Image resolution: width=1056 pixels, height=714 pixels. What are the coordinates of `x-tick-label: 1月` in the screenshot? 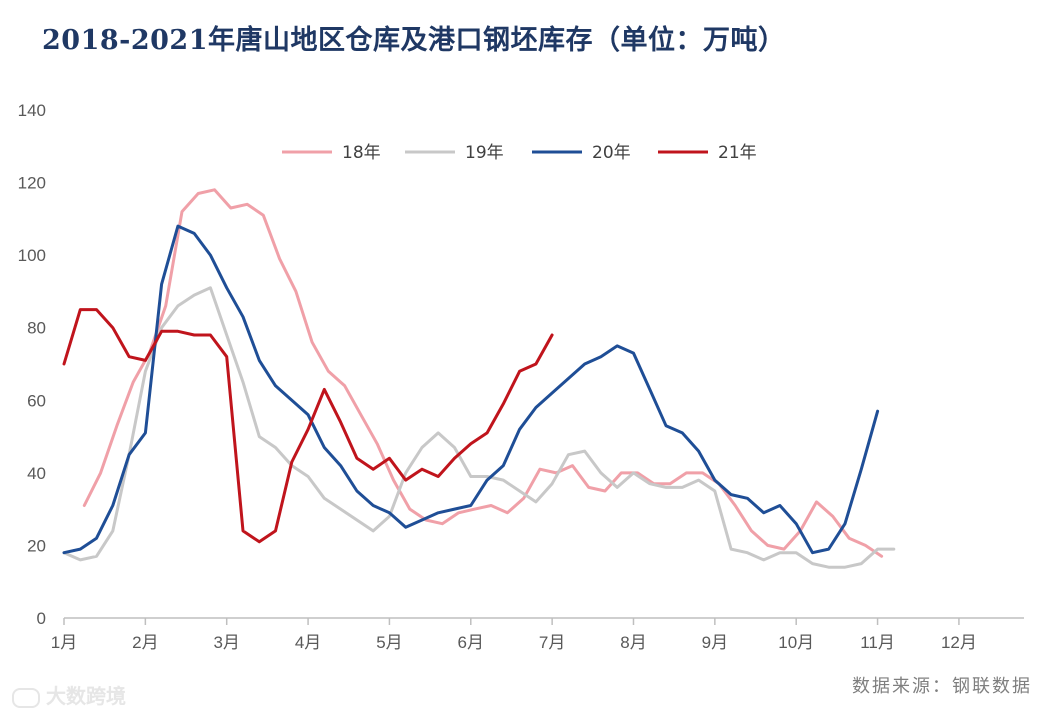 It's located at (64, 642).